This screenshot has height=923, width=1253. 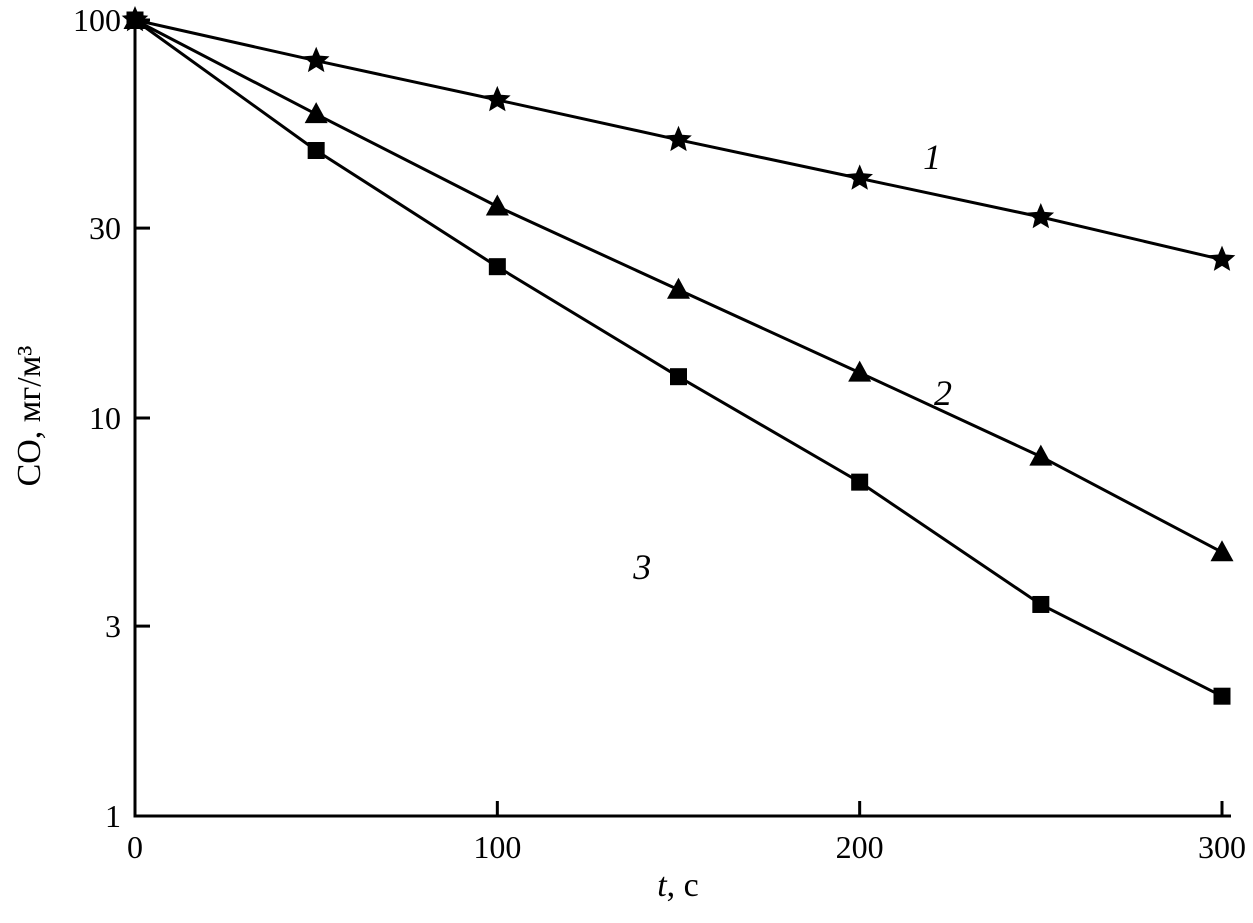 What do you see at coordinates (1222, 847) in the screenshot?
I see `x-tick-label: 300` at bounding box center [1222, 847].